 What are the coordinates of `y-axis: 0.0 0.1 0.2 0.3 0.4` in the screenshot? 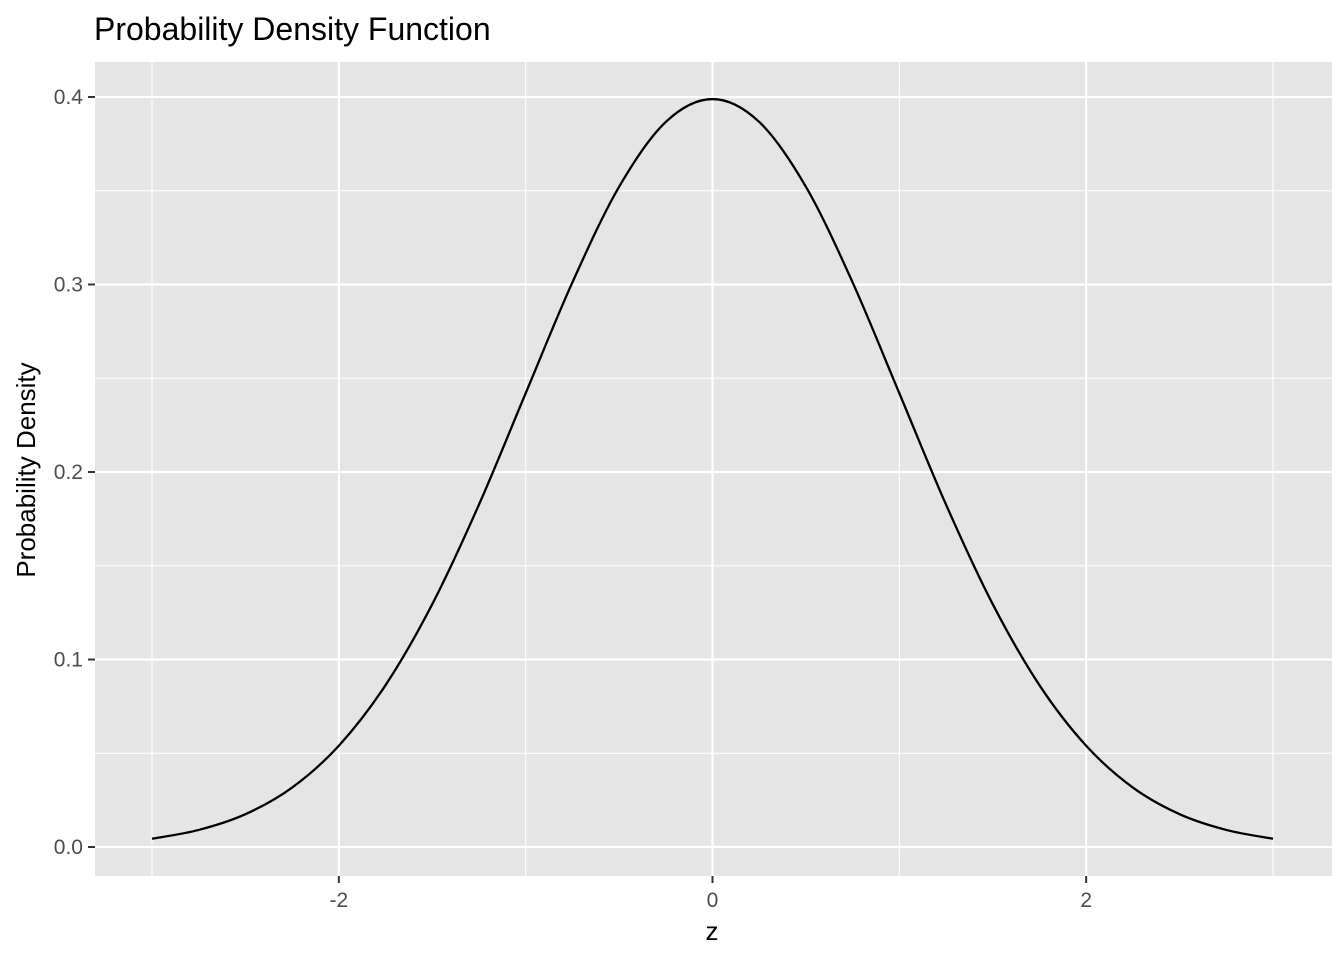 It's located at (74, 472).